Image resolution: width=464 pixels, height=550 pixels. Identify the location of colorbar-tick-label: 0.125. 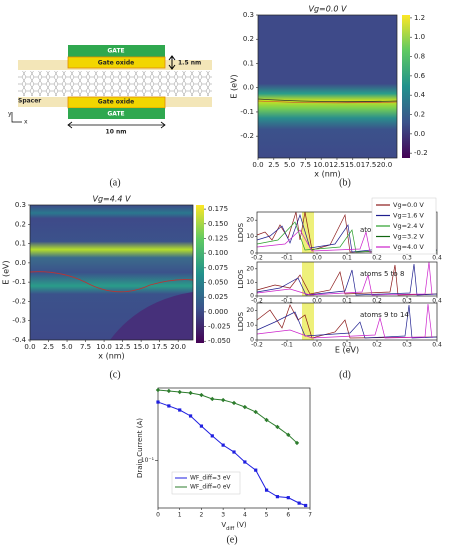
(218, 238).